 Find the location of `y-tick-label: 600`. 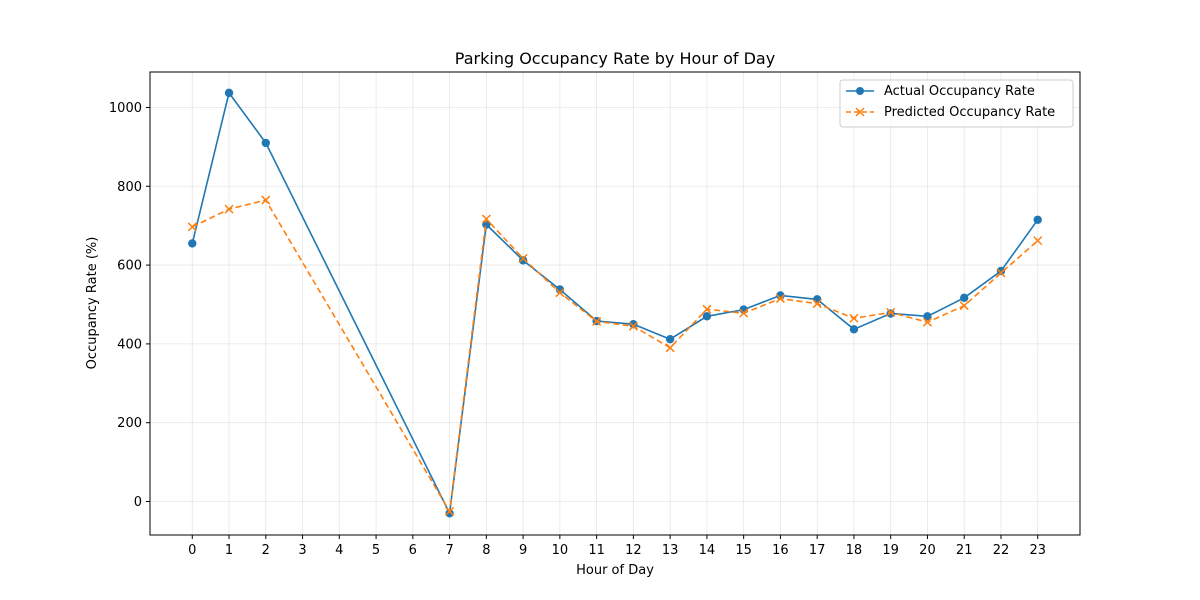

y-tick-label: 600 is located at coordinates (129, 266).